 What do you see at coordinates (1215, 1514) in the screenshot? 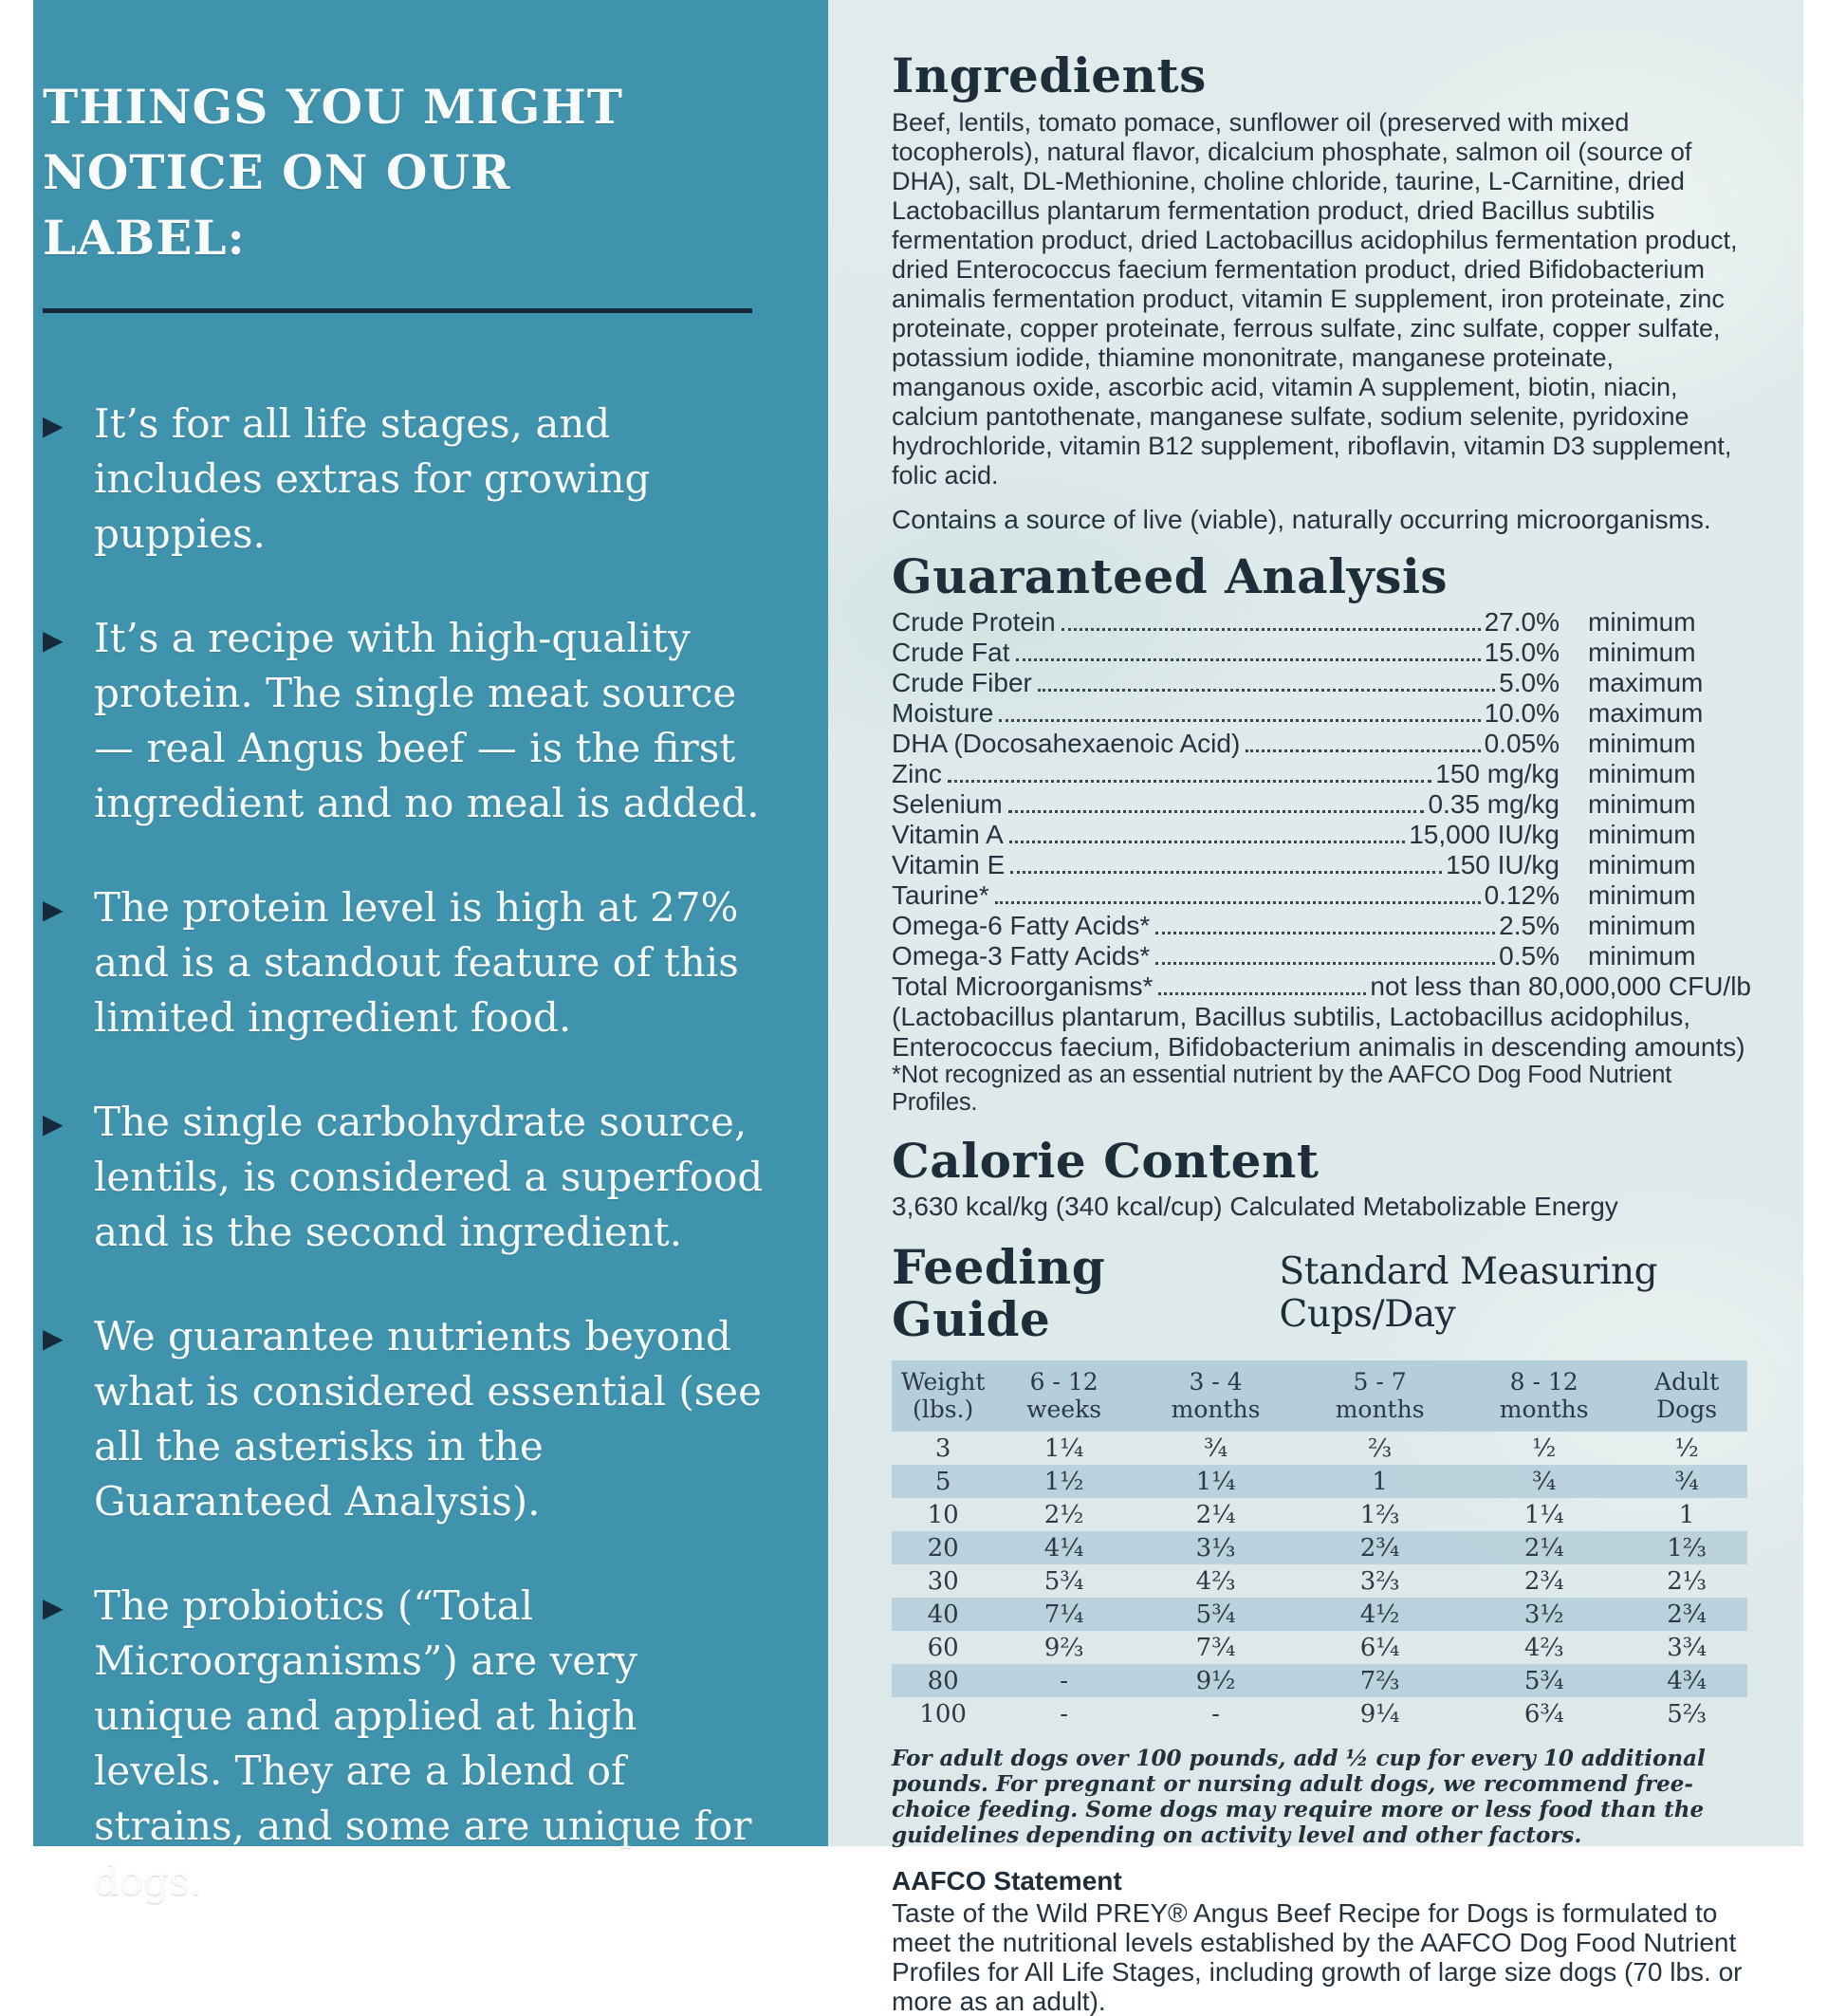
I see `table-cell: 2¼` at bounding box center [1215, 1514].